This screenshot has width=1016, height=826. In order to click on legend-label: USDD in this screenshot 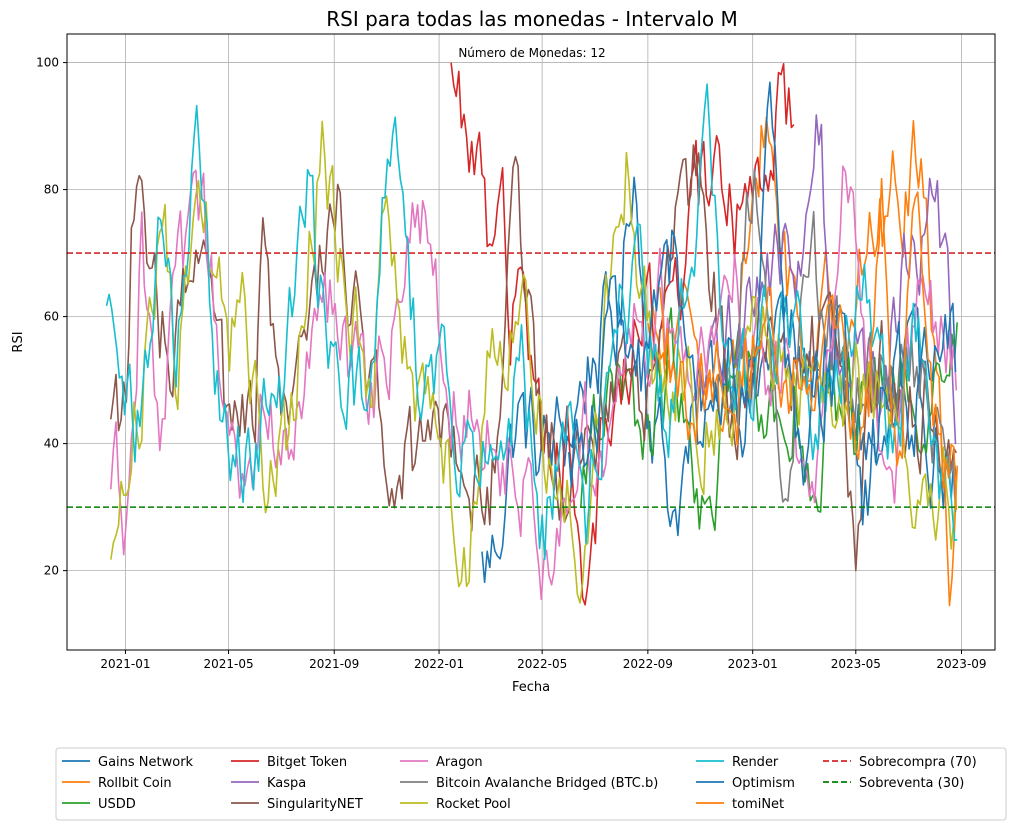, I will do `click(117, 804)`.